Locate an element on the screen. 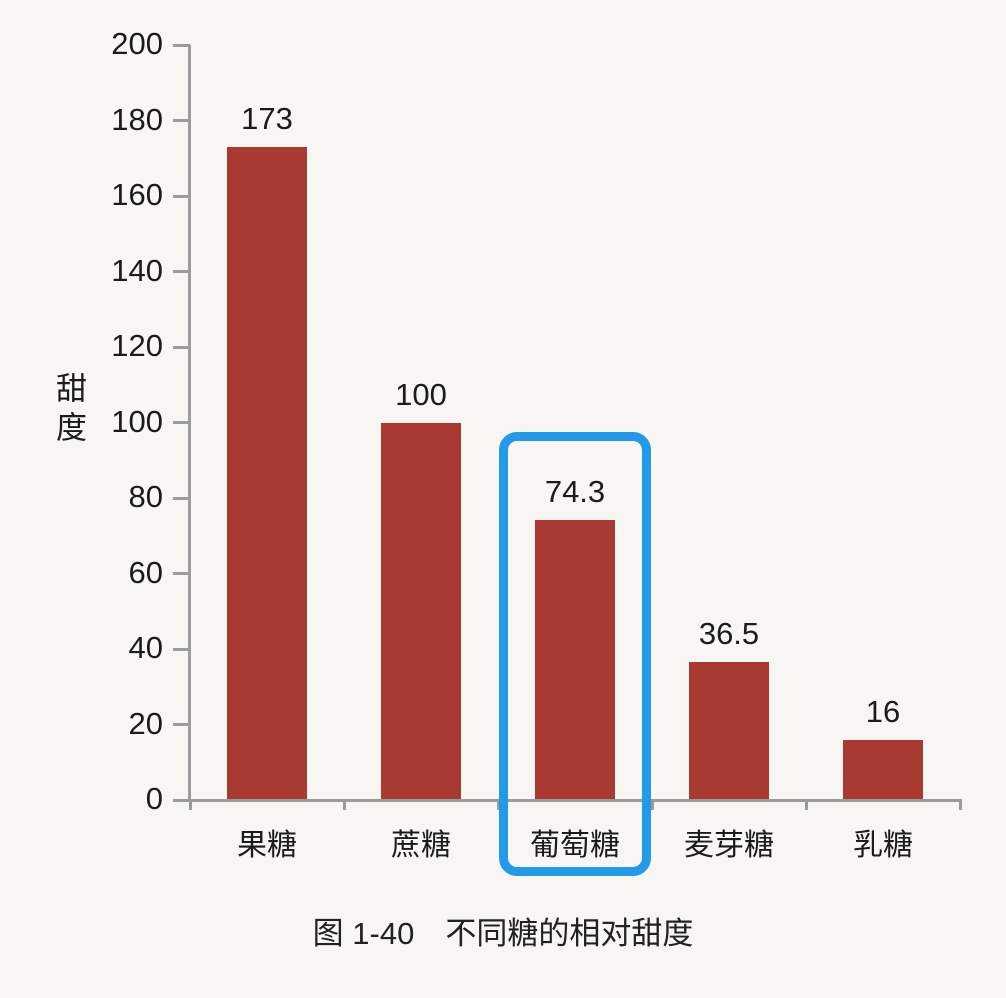 The image size is (1006, 998). y-tick-label: 20 is located at coordinates (145, 723).